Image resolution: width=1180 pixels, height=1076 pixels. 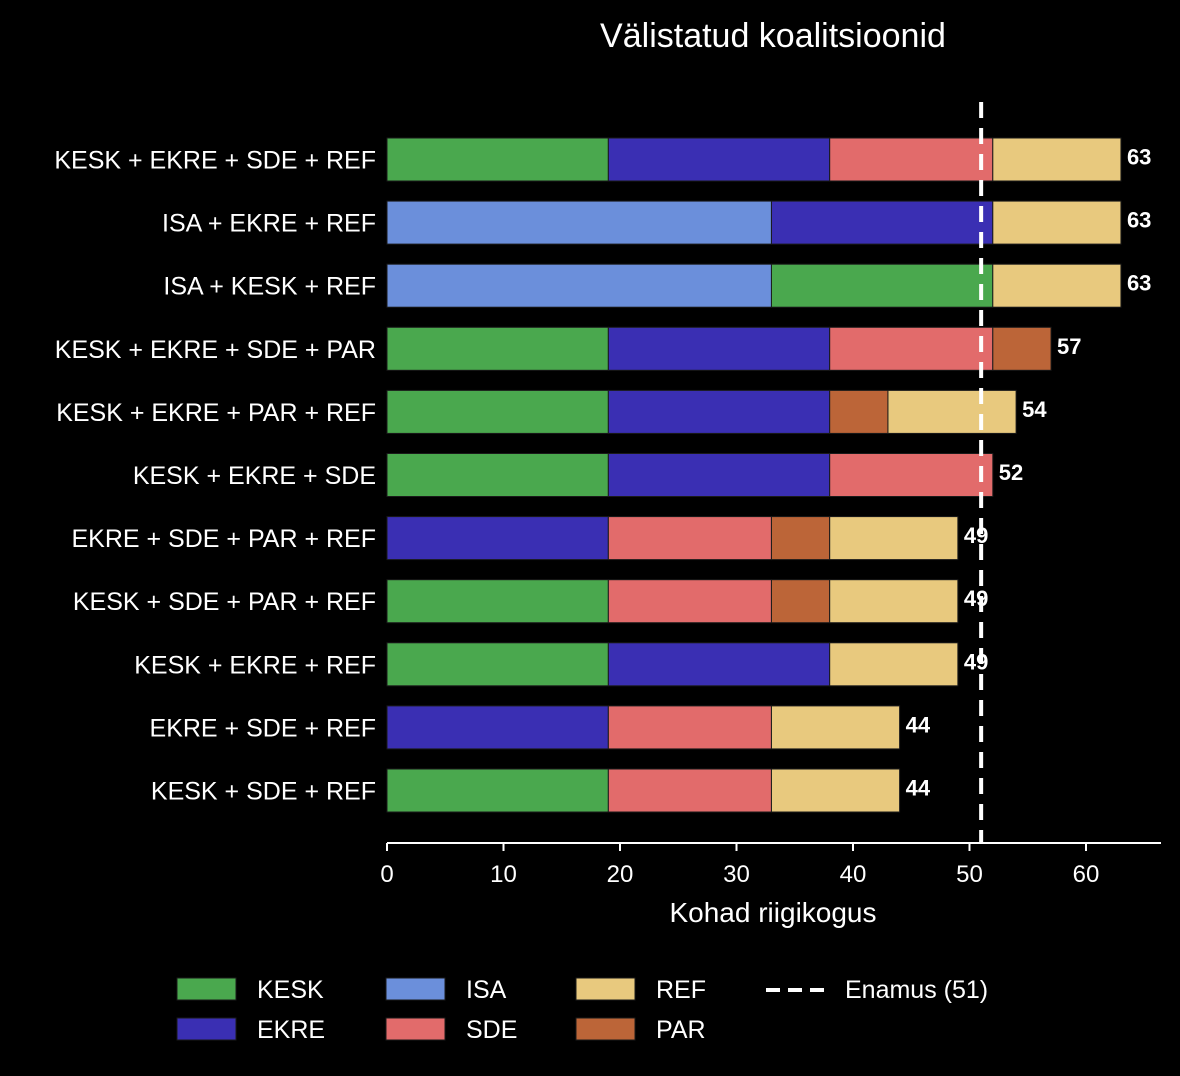 What do you see at coordinates (1034, 409) in the screenshot?
I see `total-label: 54` at bounding box center [1034, 409].